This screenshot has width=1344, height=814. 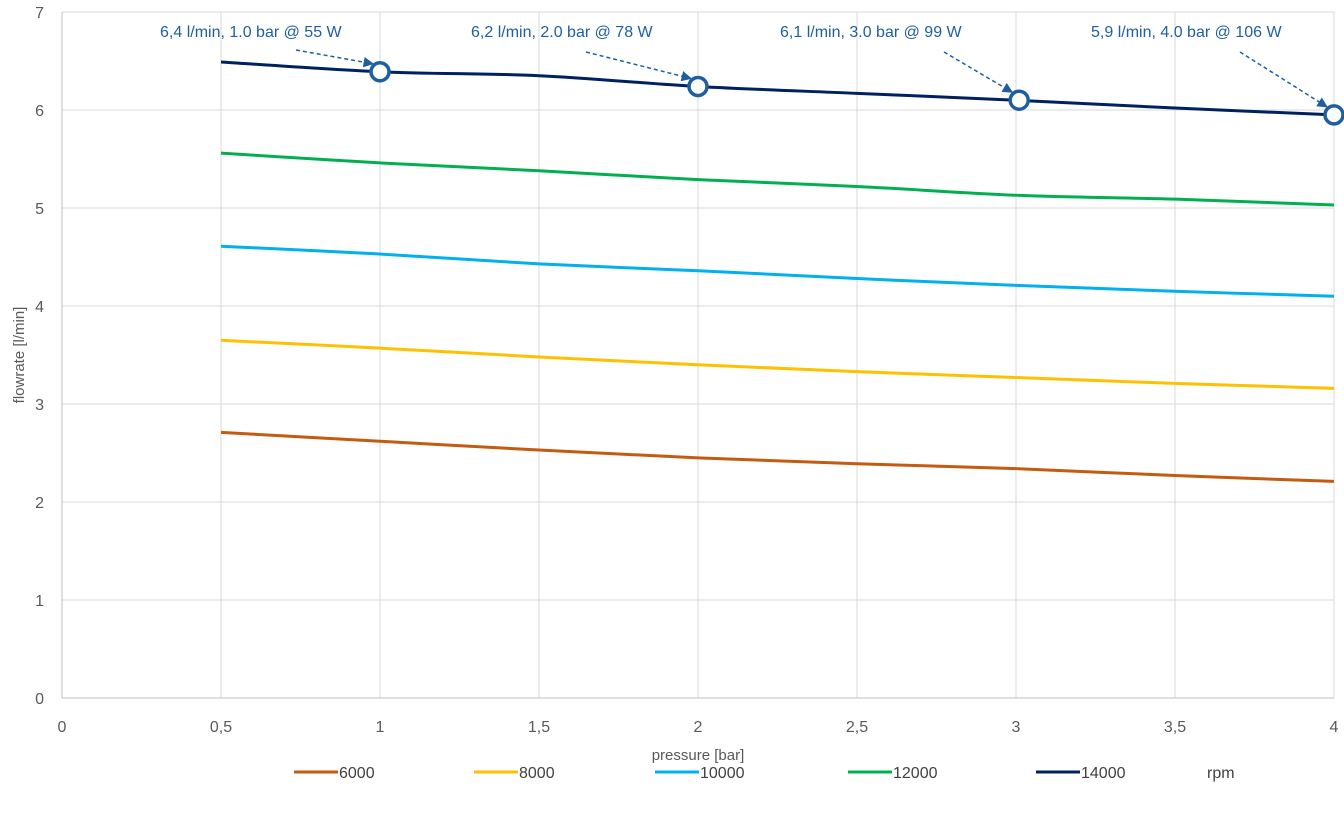 I want to click on y-tick-label: 5, so click(x=39, y=209).